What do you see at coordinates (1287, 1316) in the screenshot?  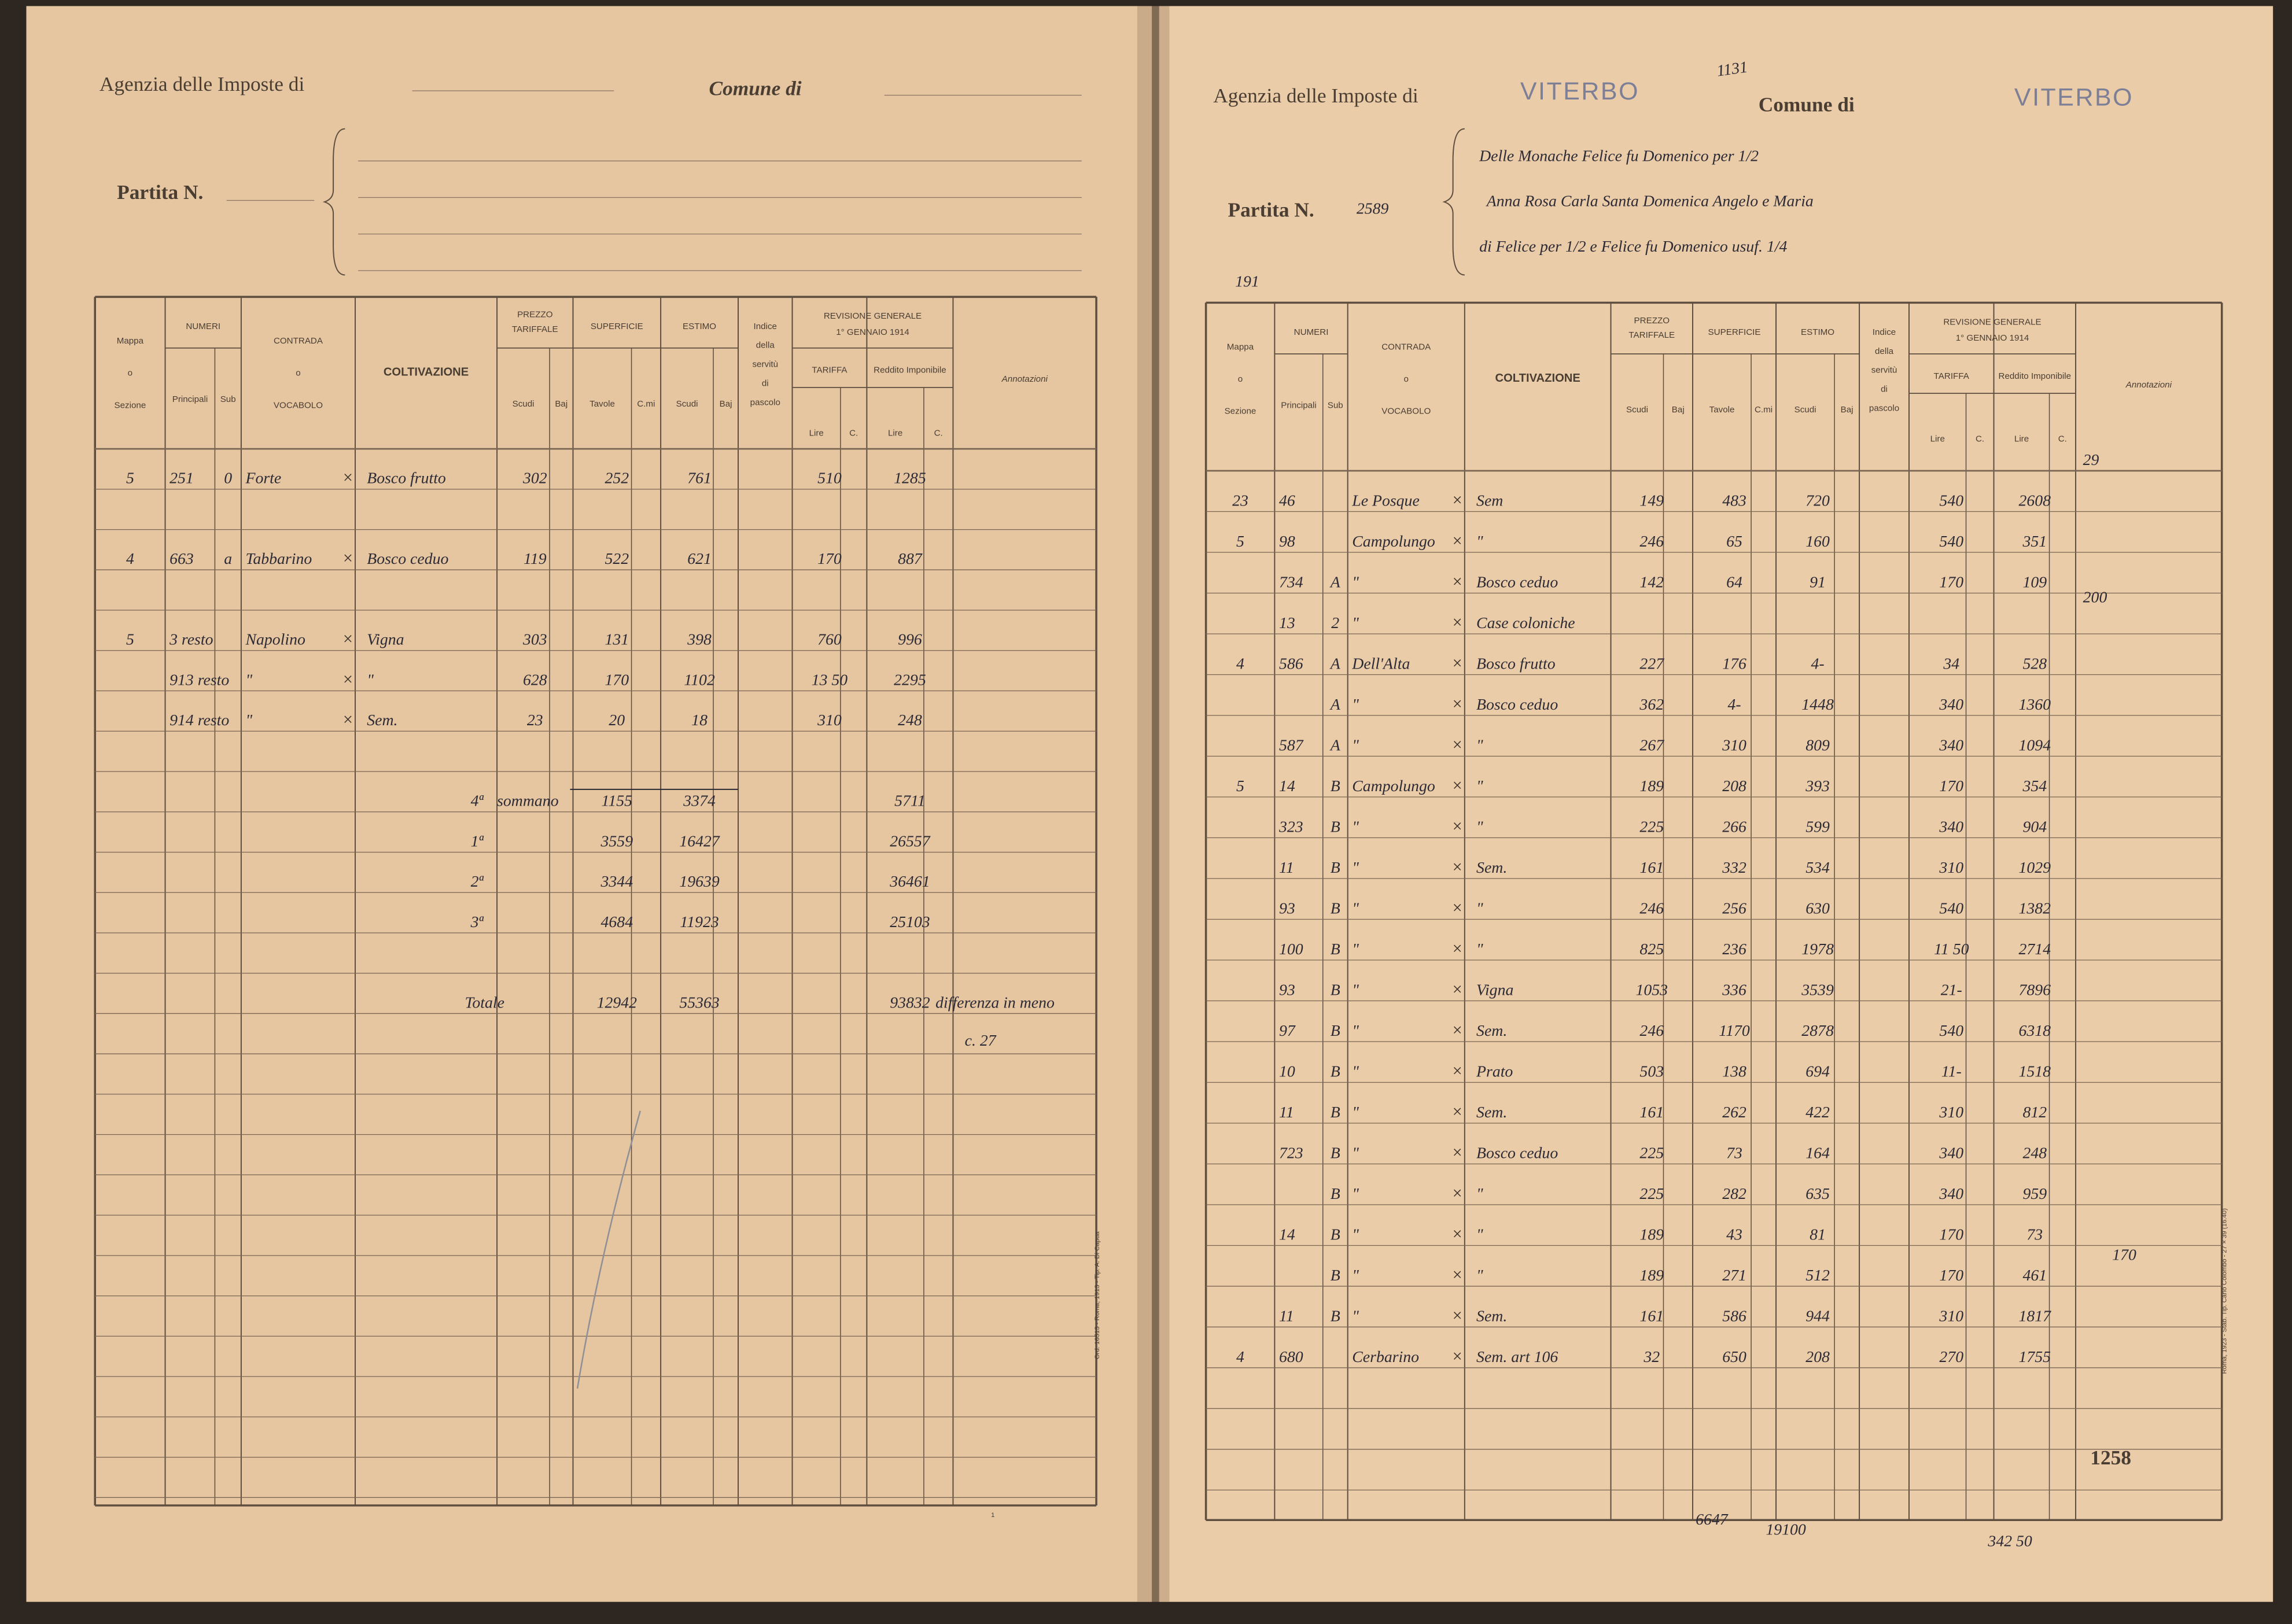 I see `entry: 11` at bounding box center [1287, 1316].